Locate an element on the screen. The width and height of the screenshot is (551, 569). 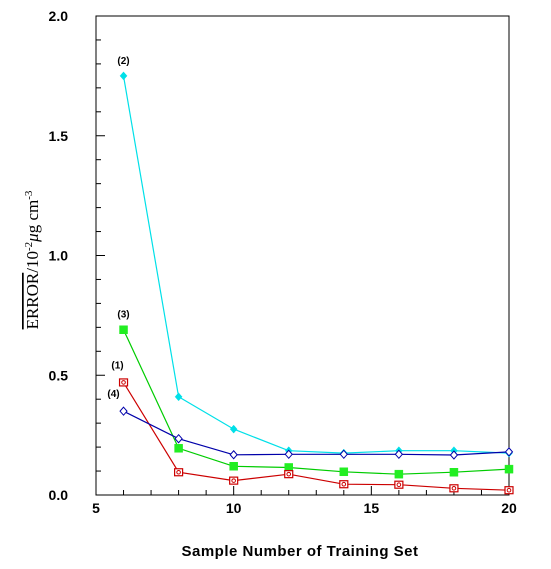
x-tick-label: 5 is located at coordinates (96, 508).